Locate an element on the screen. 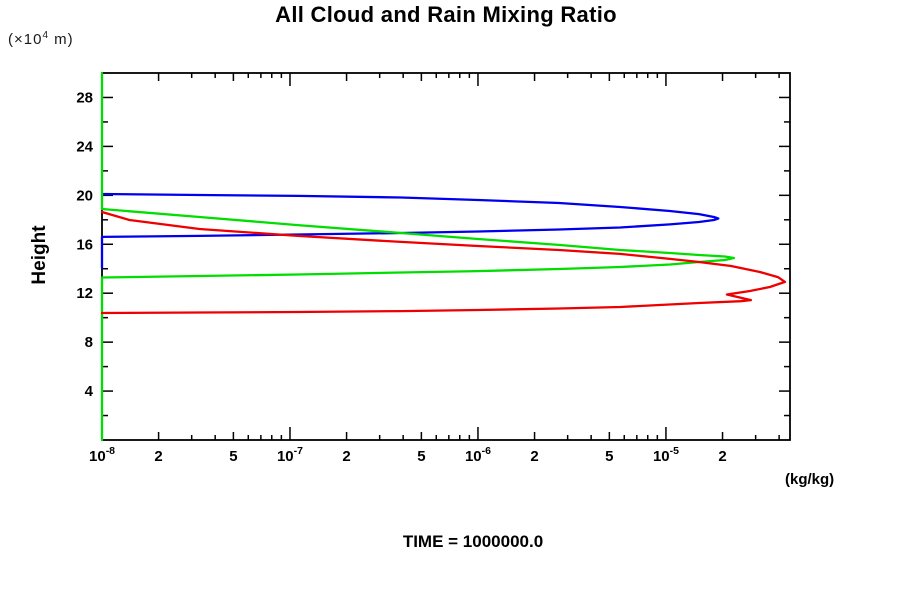 This screenshot has width=900, height=600. chart-title: All Cloud and Rain Mixing Ratio is located at coordinates (446, 14).